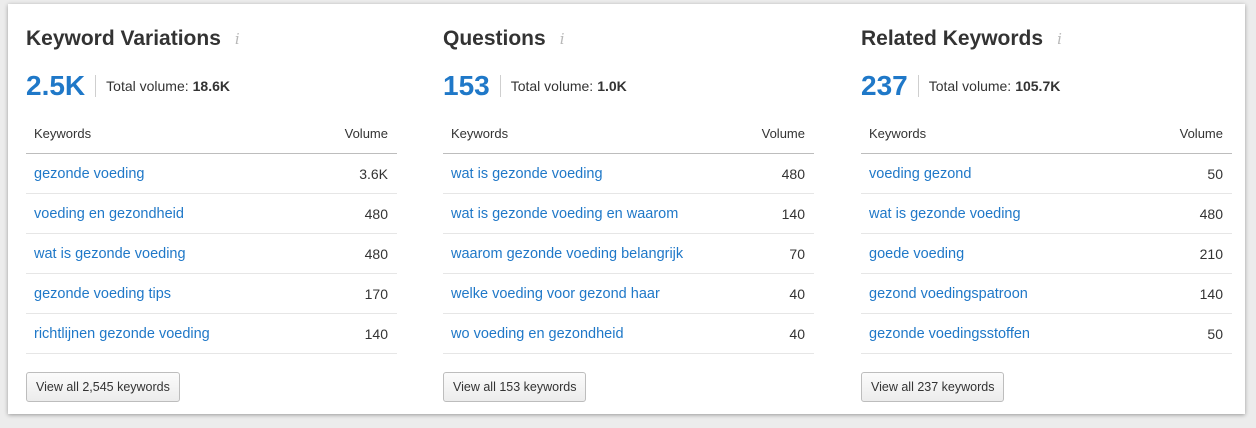 This screenshot has height=428, width=1256. Describe the element at coordinates (628, 334) in the screenshot. I see `table-row: wo voeding en gezondheid 40` at that location.